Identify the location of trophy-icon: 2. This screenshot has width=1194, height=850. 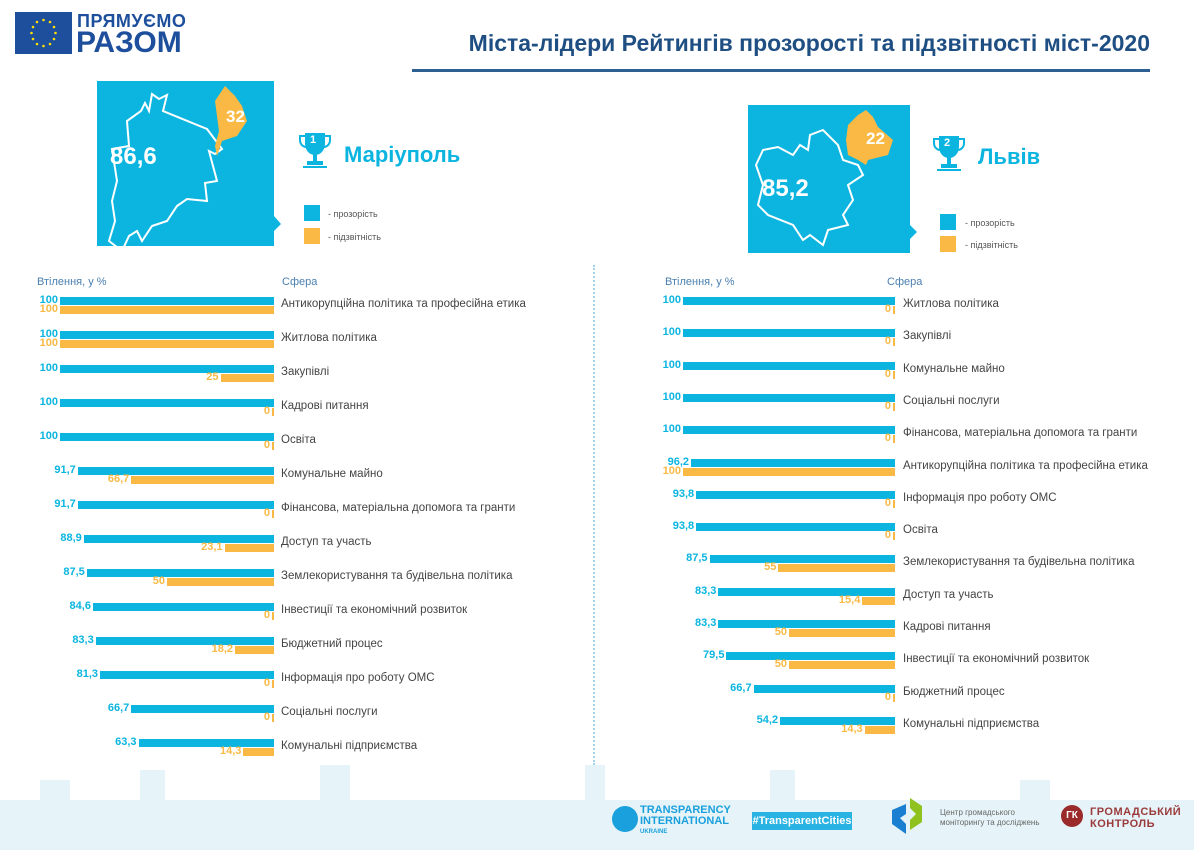
(949, 153).